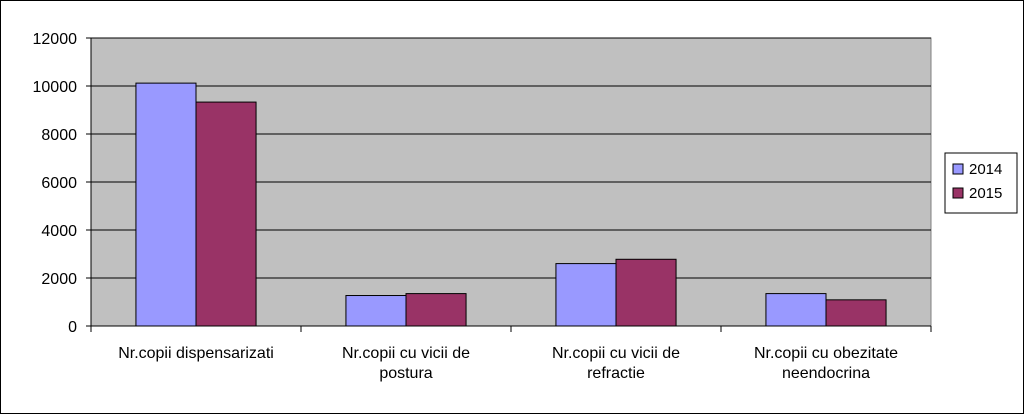 This screenshot has height=414, width=1024. Describe the element at coordinates (405, 373) in the screenshot. I see `category-label-line: postura` at that location.